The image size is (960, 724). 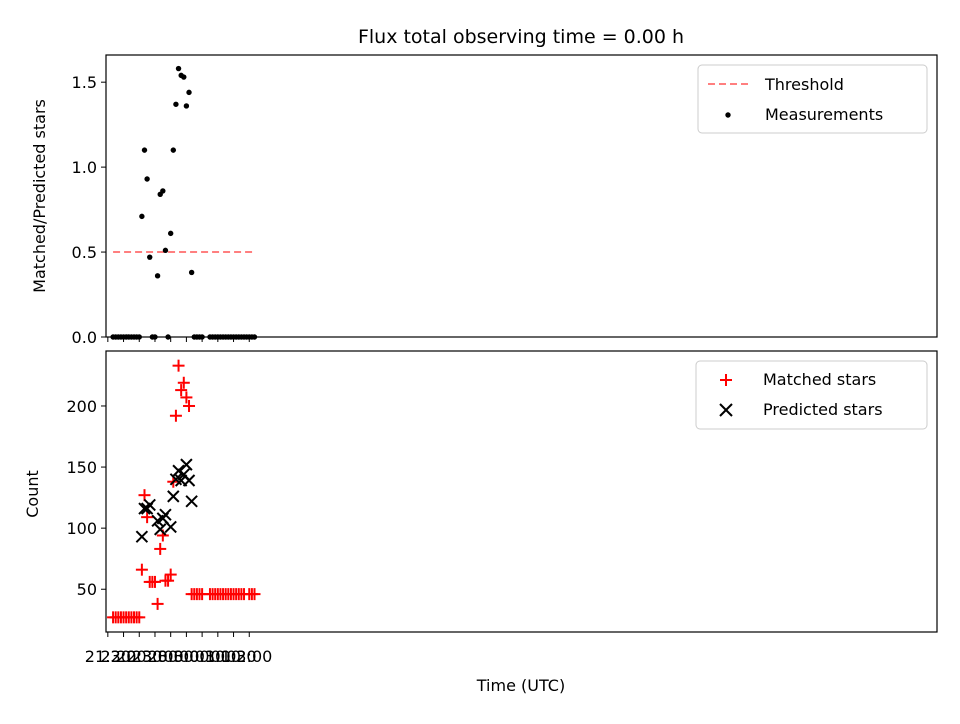 I want to click on top-y-tick-label: 0.5, so click(x=84, y=252).